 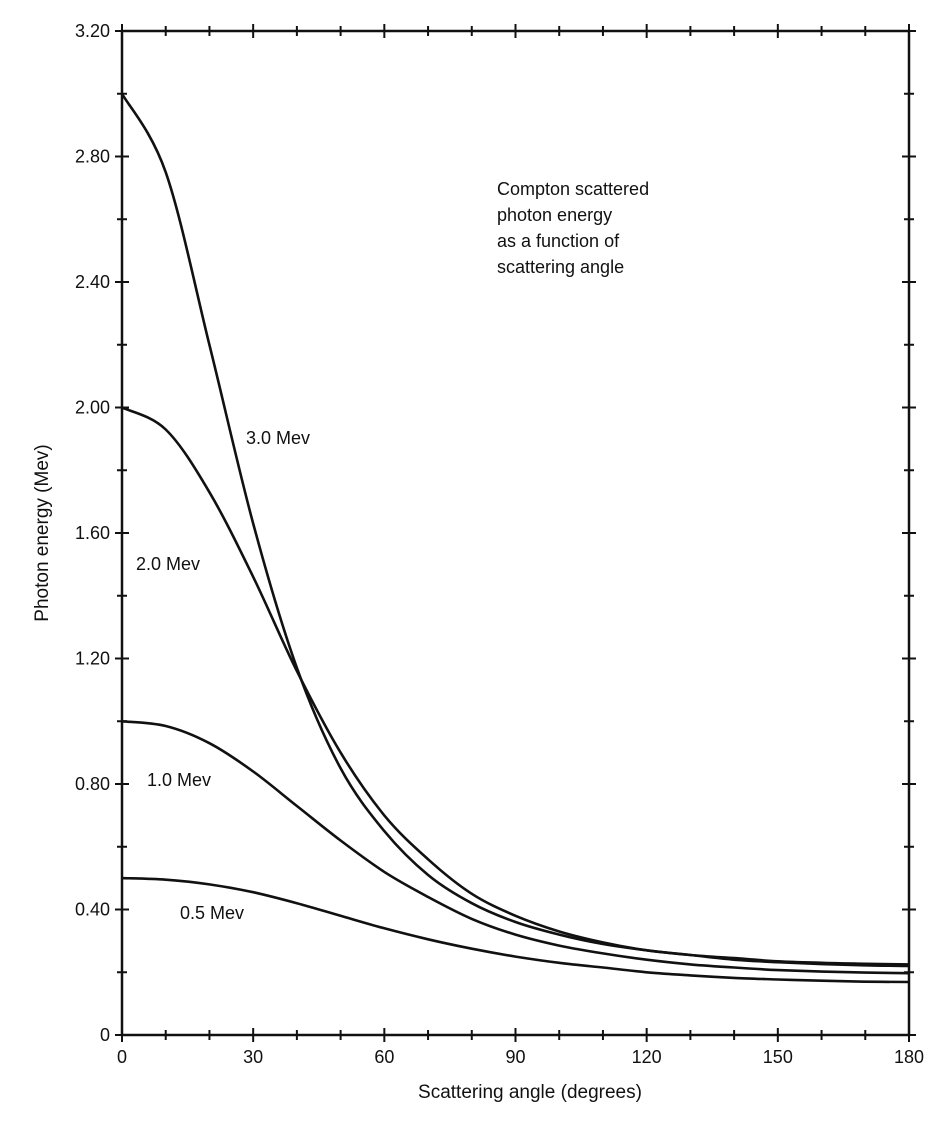 What do you see at coordinates (278, 438) in the screenshot?
I see `curve-label-0: 3.0 Mev` at bounding box center [278, 438].